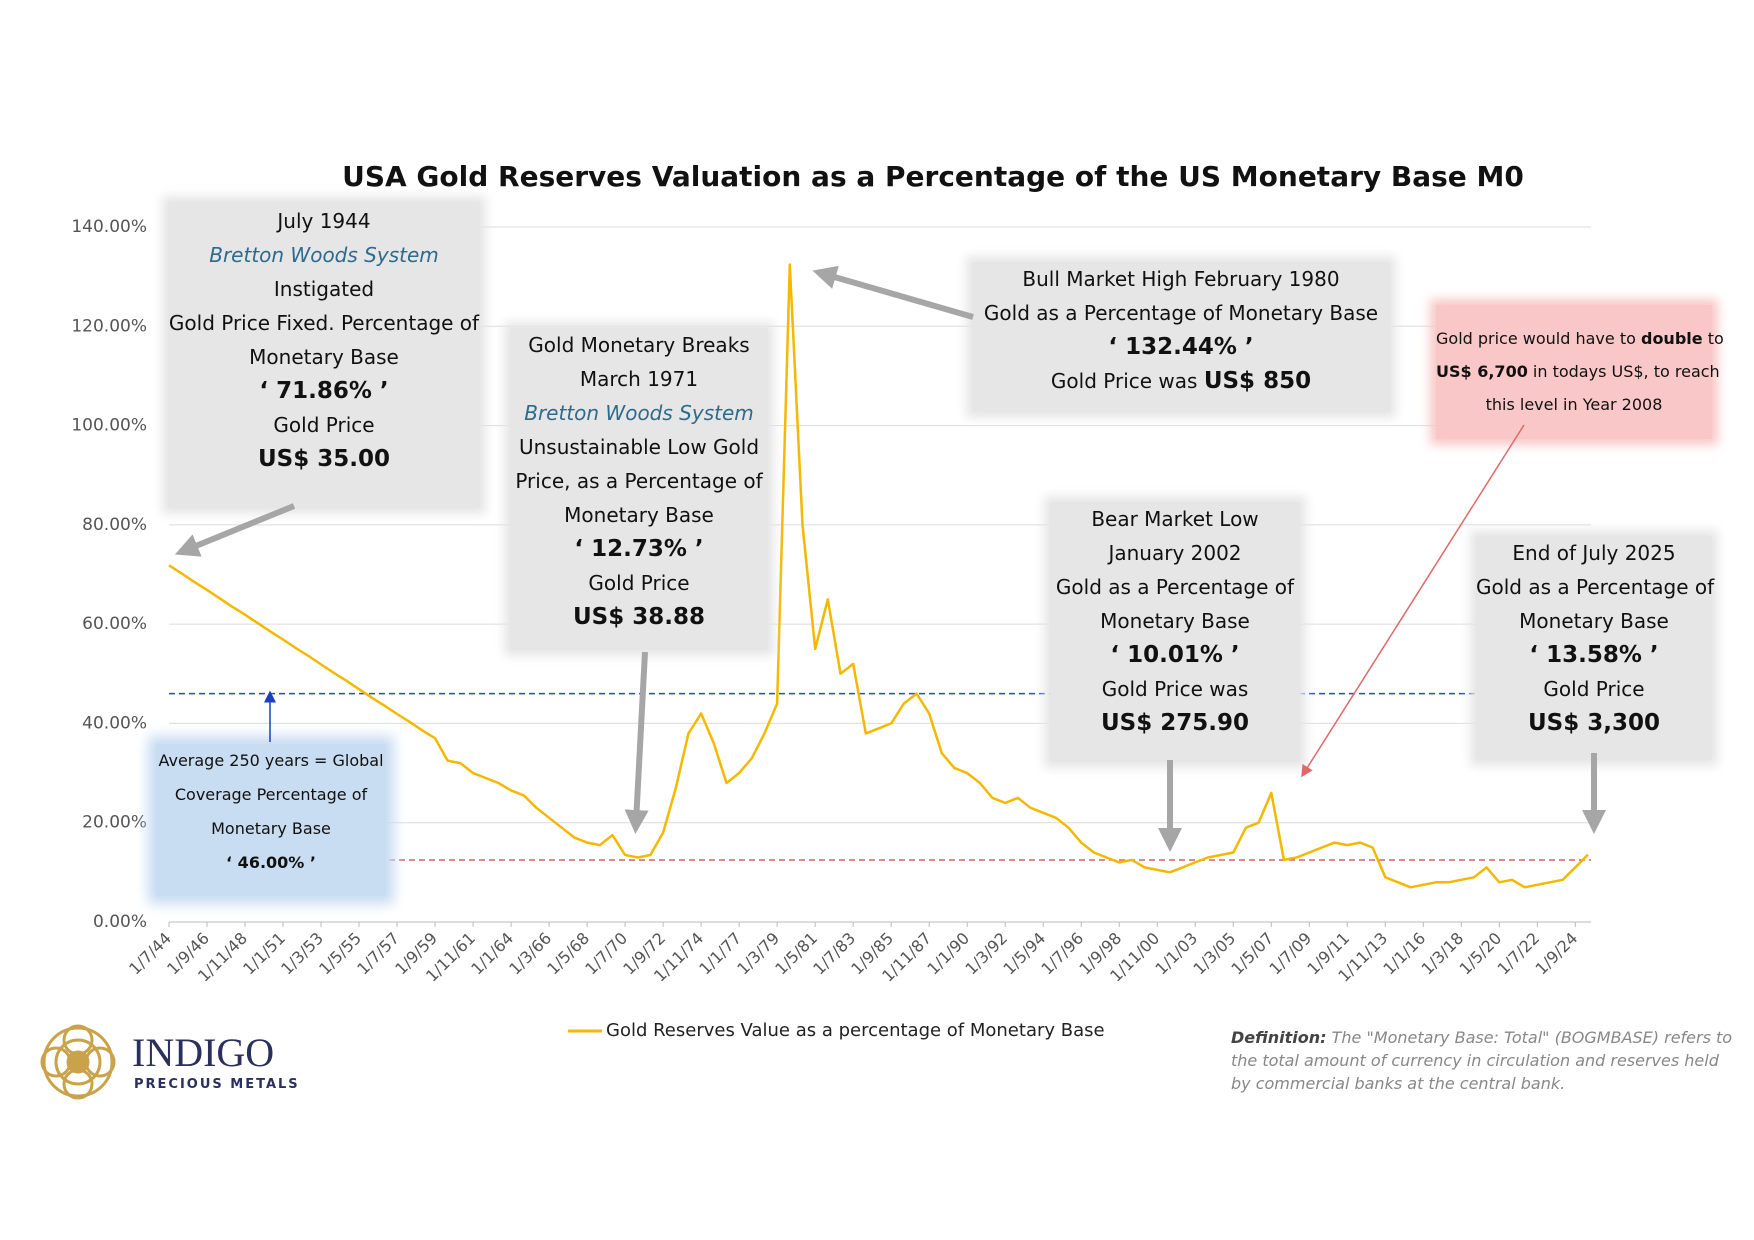 The image size is (1754, 1240). Describe the element at coordinates (1290, 954) in the screenshot. I see `x-tick-label: 1/7/09` at that location.